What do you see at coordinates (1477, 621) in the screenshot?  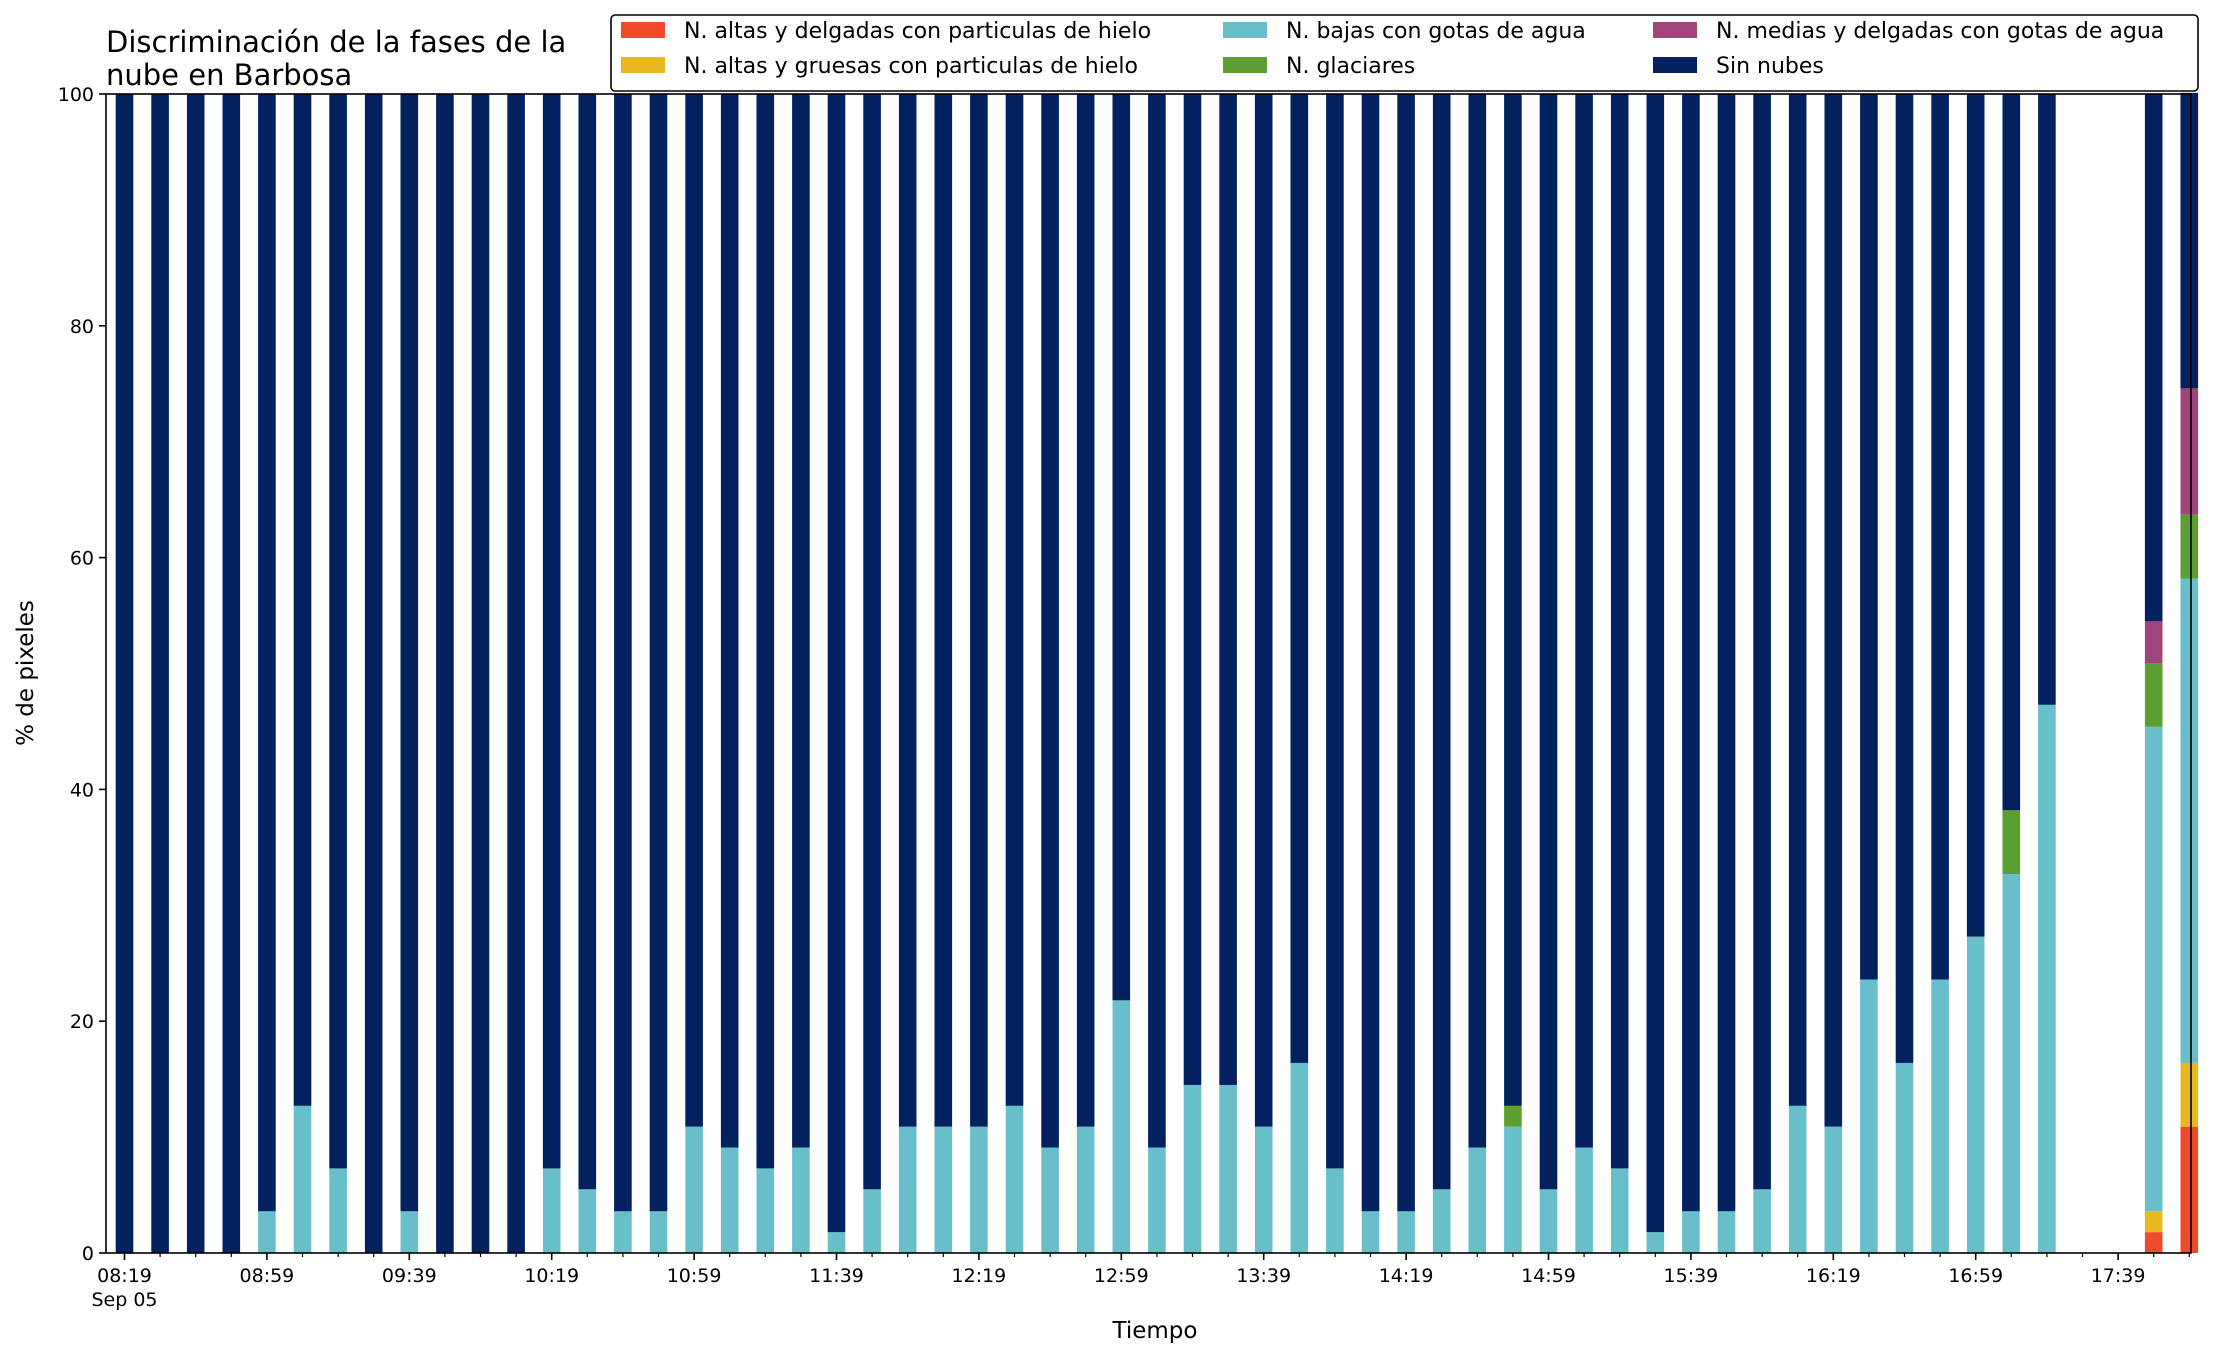 I see `bar-segment-s5-i38` at bounding box center [1477, 621].